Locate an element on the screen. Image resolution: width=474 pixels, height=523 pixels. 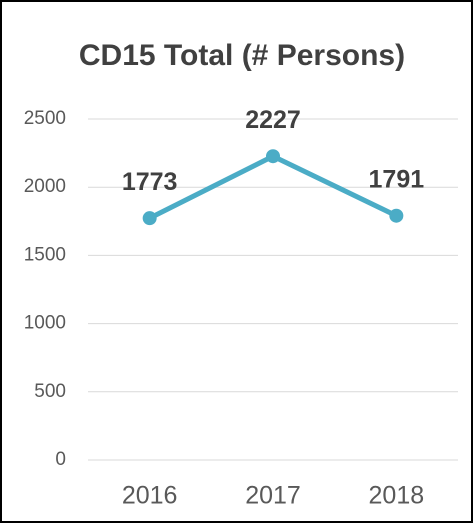
x-tick-label: 2017 is located at coordinates (273, 496).